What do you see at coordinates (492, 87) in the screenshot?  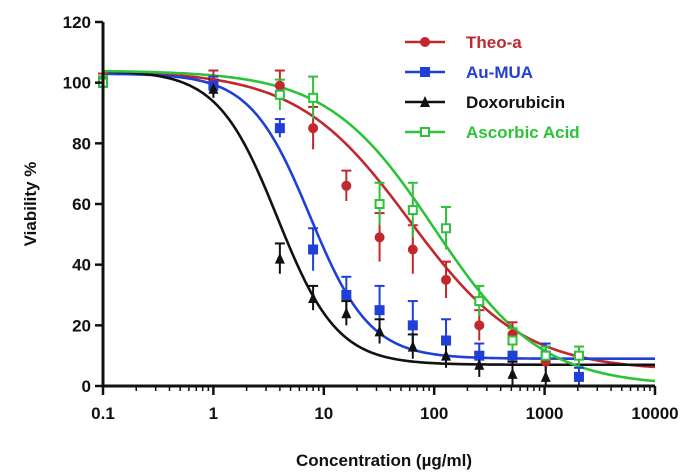 I see `legend: Theo-a Au-MUA Doxorubicin Ascorbic Acid` at bounding box center [492, 87].